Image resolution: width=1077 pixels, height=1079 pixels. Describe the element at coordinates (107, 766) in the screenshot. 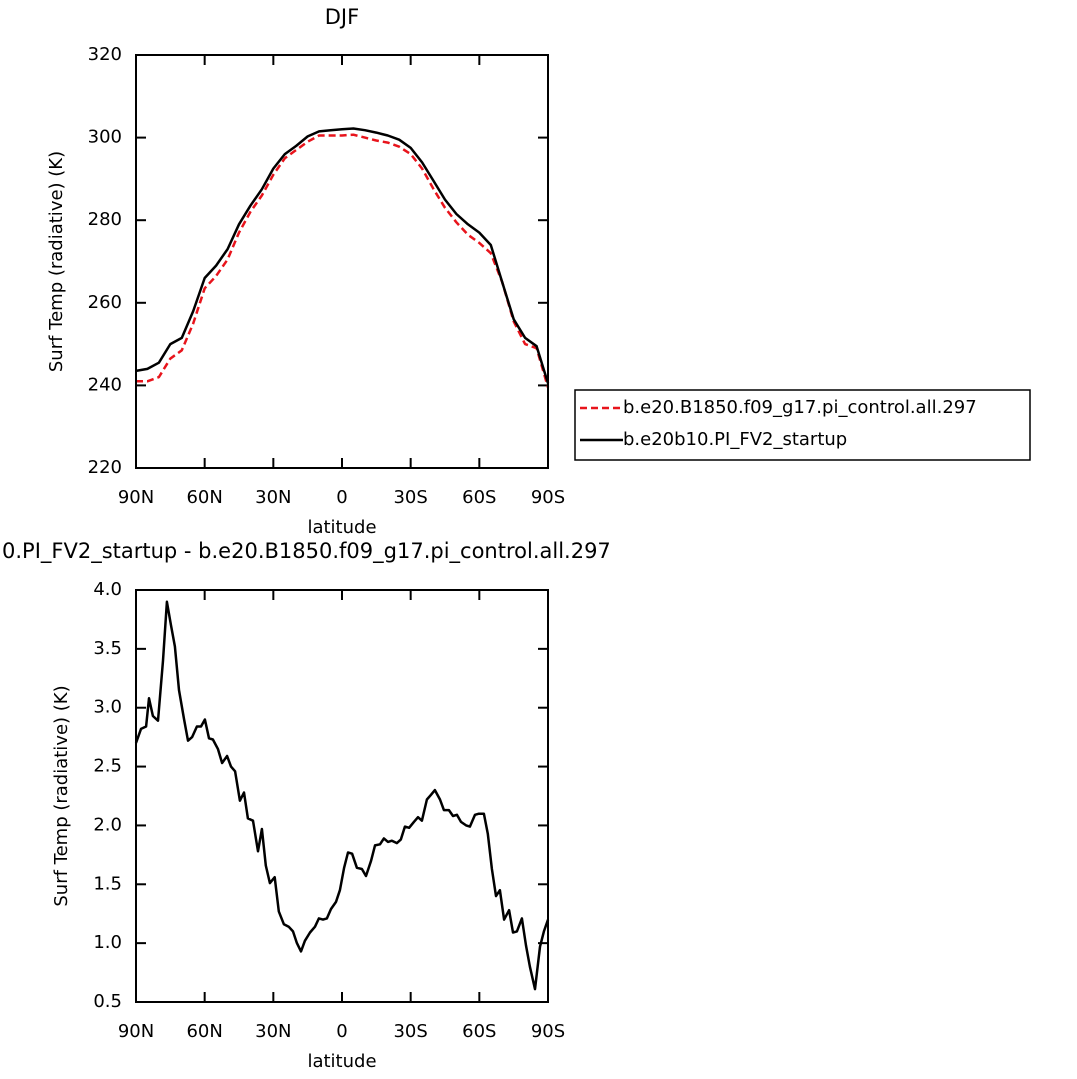

I see `y-tick-label: 2.5` at that location.